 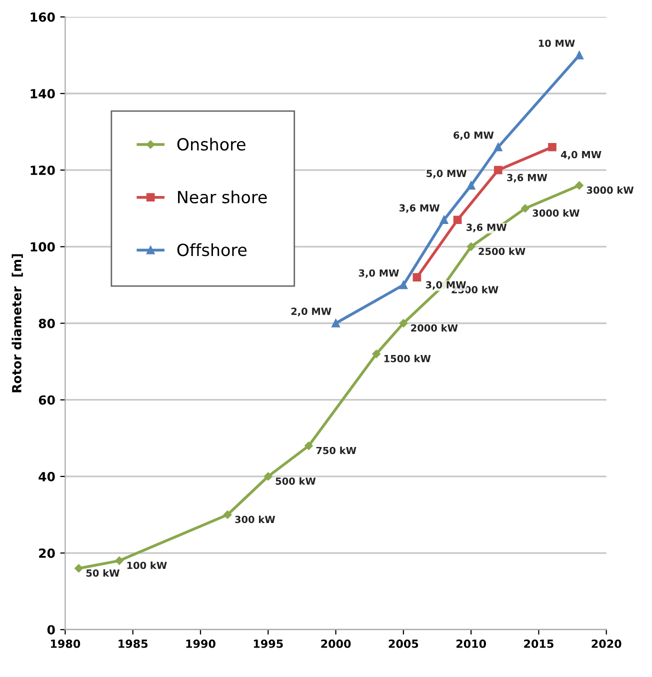 What do you see at coordinates (133, 644) in the screenshot?
I see `x-tick-label: 1985` at bounding box center [133, 644].